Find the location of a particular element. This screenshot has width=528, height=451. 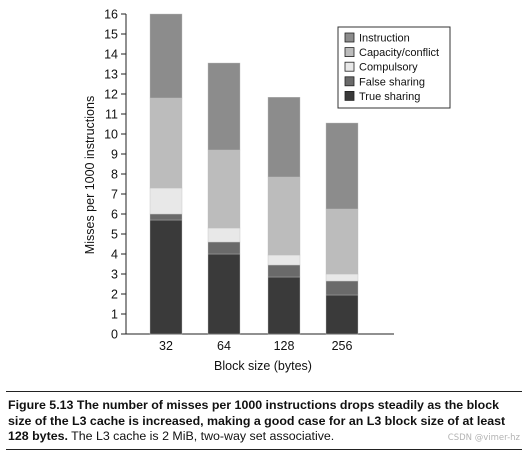

legend-label: False sharing is located at coordinates (392, 82).